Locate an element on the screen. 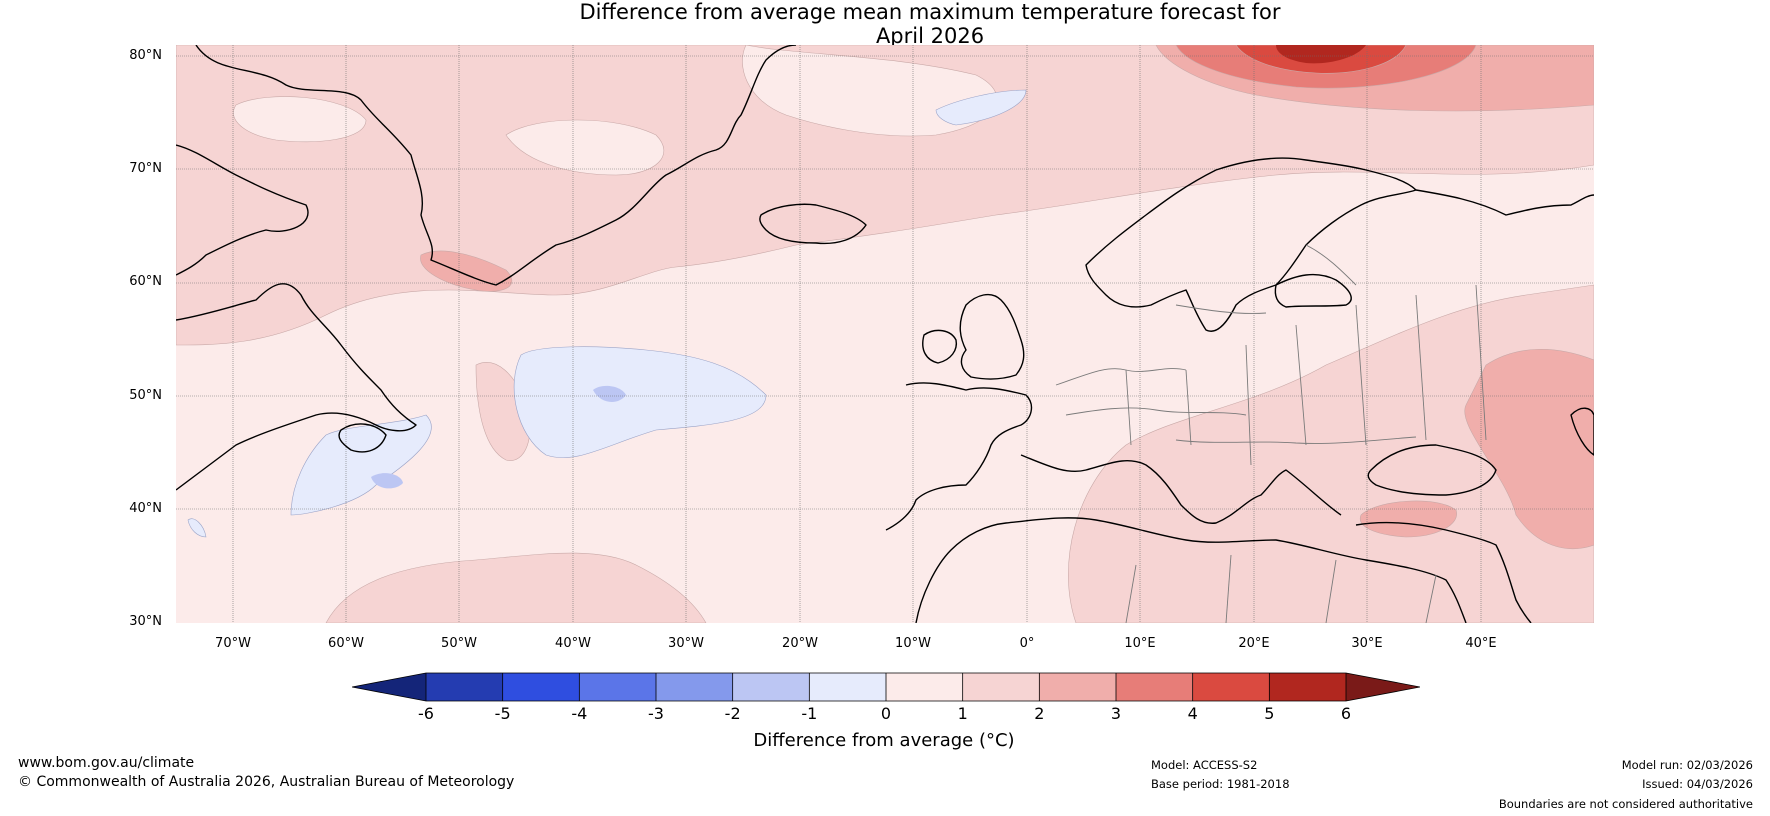  coast-mediterranean-north is located at coordinates (1181, 489).